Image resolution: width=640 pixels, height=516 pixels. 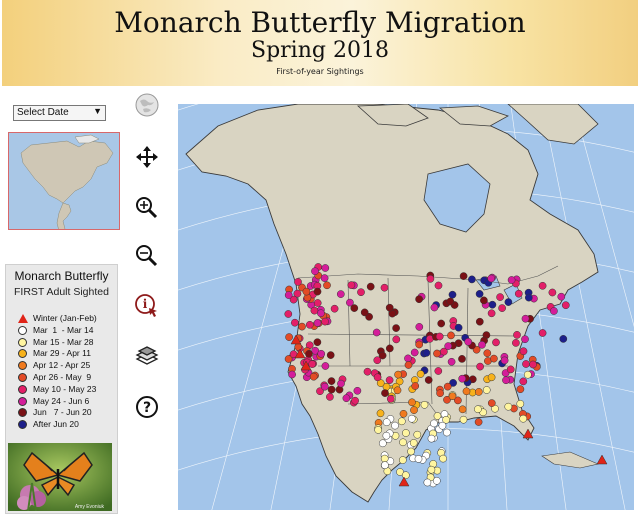 What do you see at coordinates (147, 157) in the screenshot?
I see `pan-icon` at bounding box center [147, 157].